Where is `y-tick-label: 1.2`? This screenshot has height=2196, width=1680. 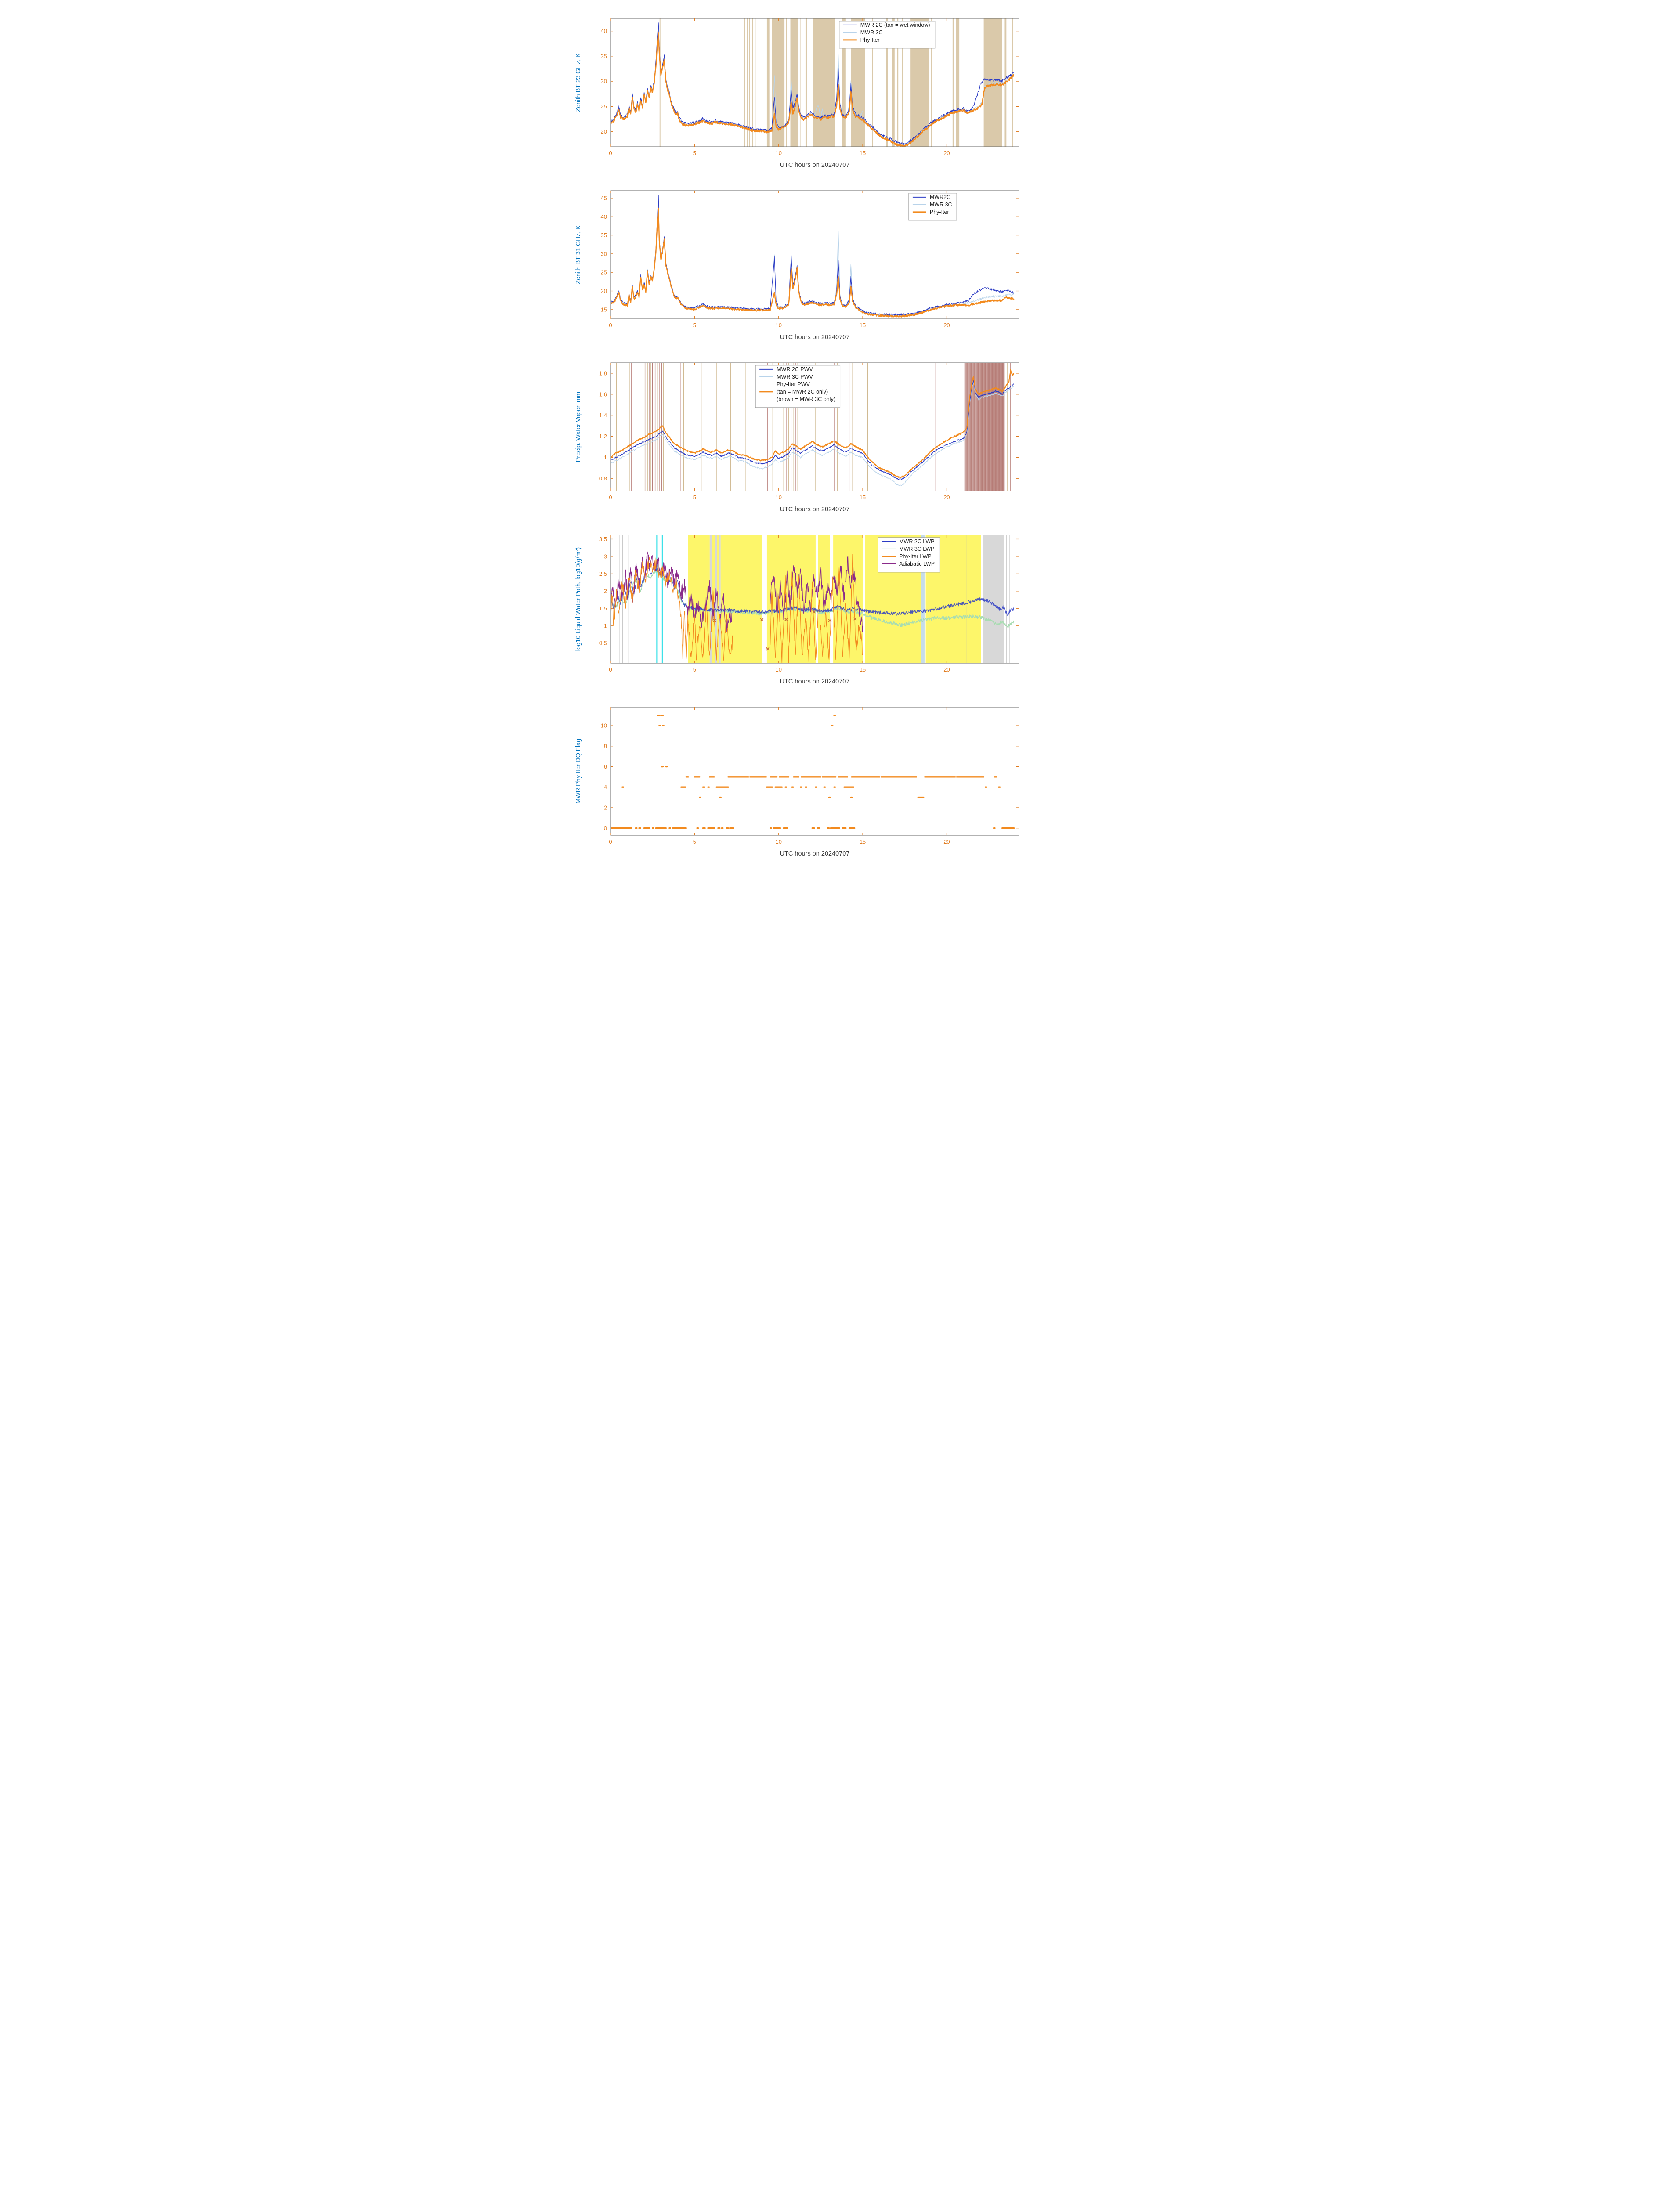
y-tick-label: 1.2 is located at coordinates (603, 436).